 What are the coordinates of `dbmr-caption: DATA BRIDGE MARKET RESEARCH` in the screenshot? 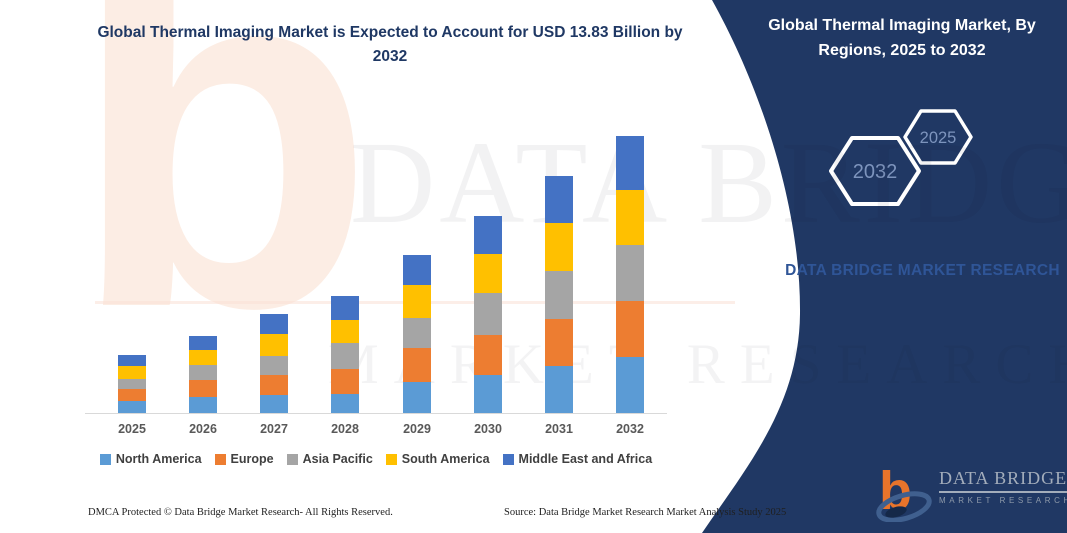 It's located at (922, 270).